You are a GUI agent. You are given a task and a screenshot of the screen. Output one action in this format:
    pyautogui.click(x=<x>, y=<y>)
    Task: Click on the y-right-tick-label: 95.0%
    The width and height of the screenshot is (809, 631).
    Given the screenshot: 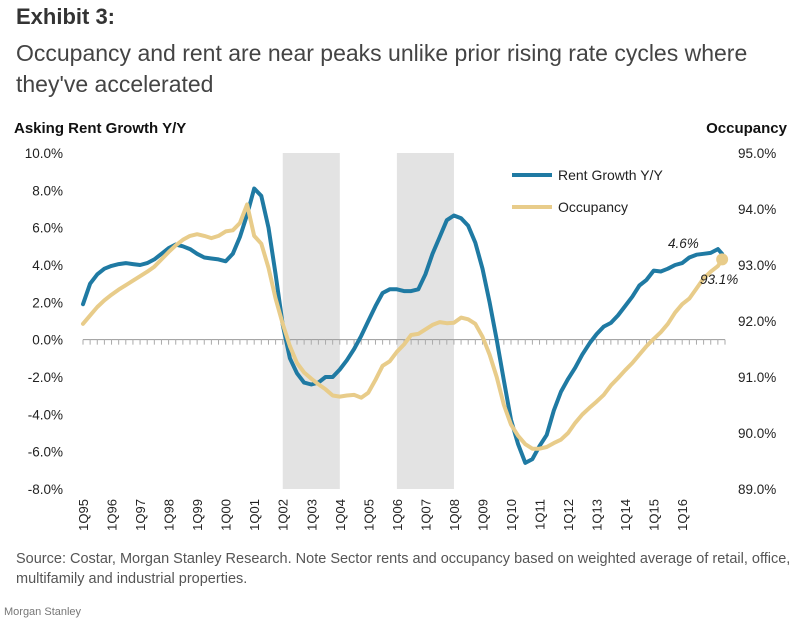 What is the action you would take?
    pyautogui.click(x=757, y=153)
    